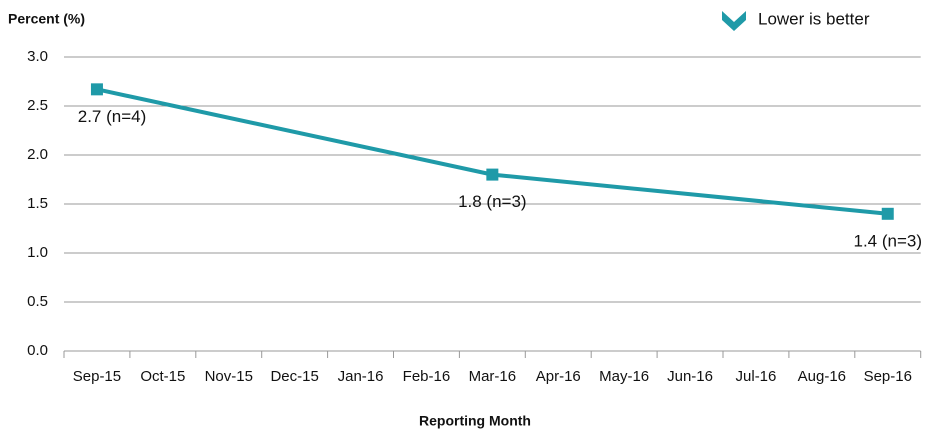 Image resolution: width=951 pixels, height=435 pixels. I want to click on y-tick-label: 0.0, so click(37, 350).